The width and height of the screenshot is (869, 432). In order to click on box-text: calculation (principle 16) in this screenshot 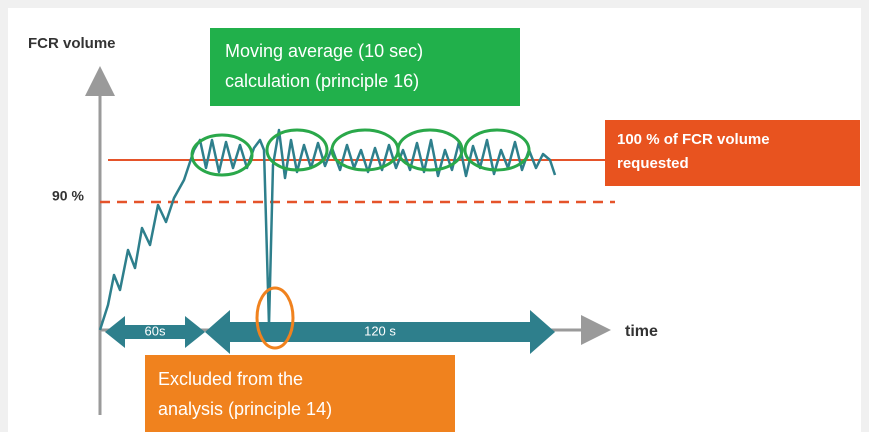, I will do `click(322, 81)`.